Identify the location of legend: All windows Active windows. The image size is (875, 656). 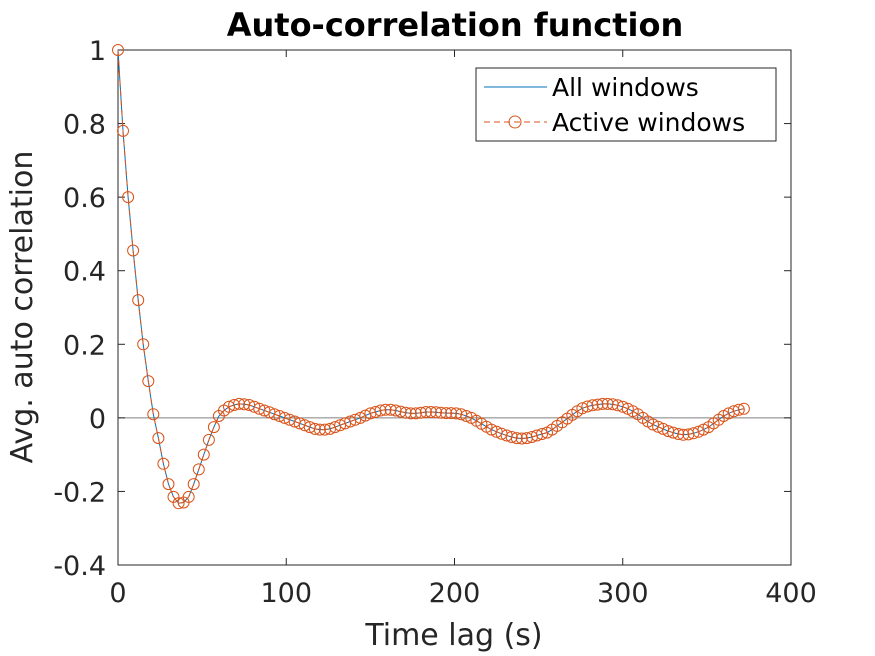
(626, 104).